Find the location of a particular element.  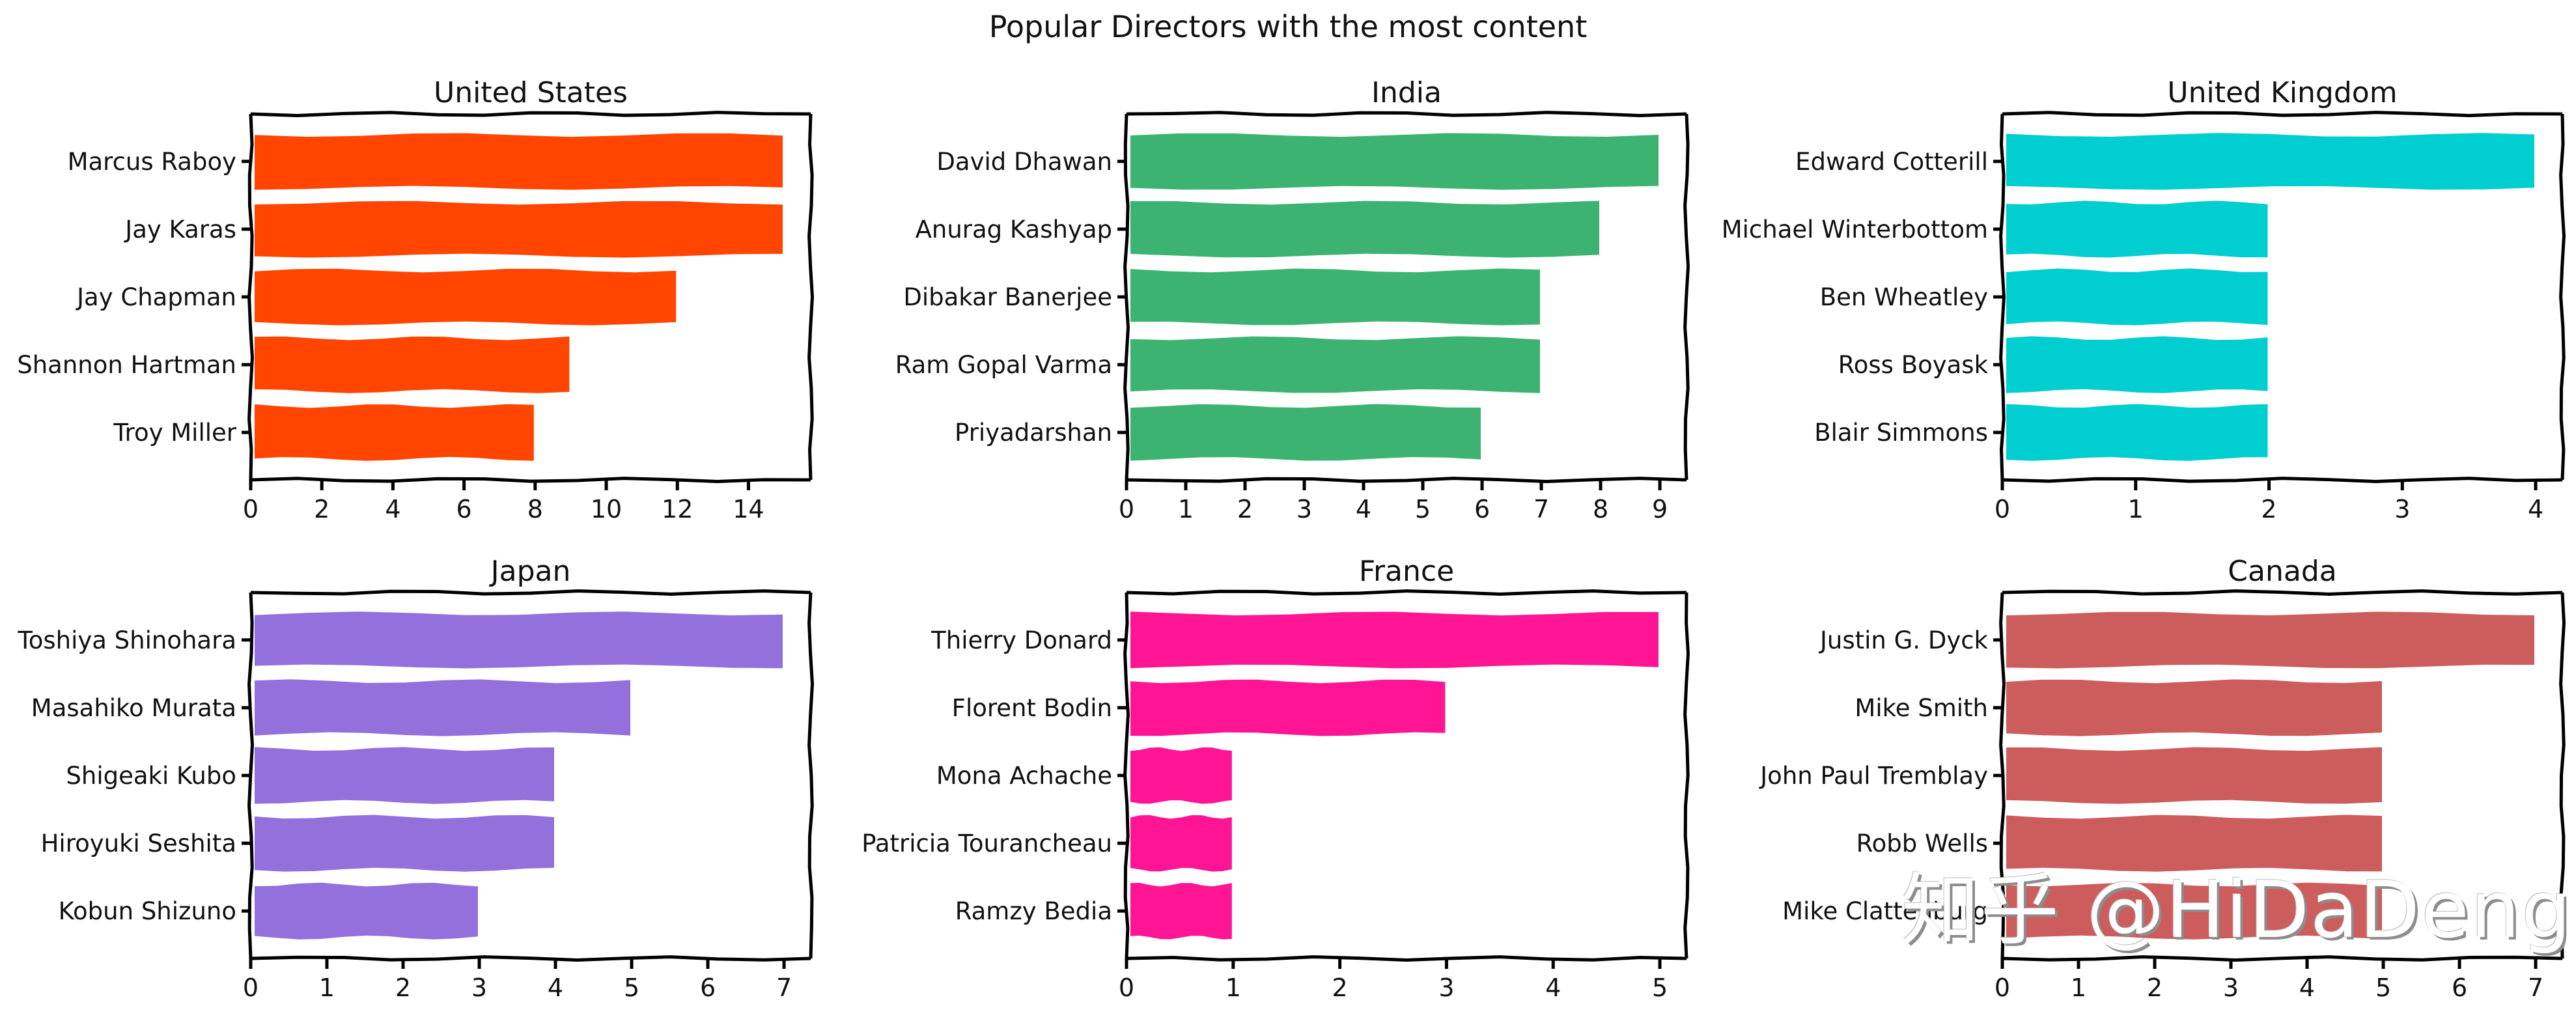

y-tick-label: Robb Wells is located at coordinates (1922, 844).